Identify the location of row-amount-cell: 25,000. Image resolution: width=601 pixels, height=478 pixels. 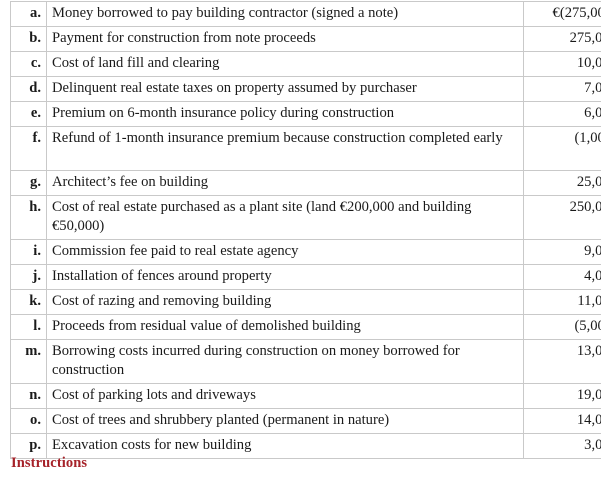
(562, 183).